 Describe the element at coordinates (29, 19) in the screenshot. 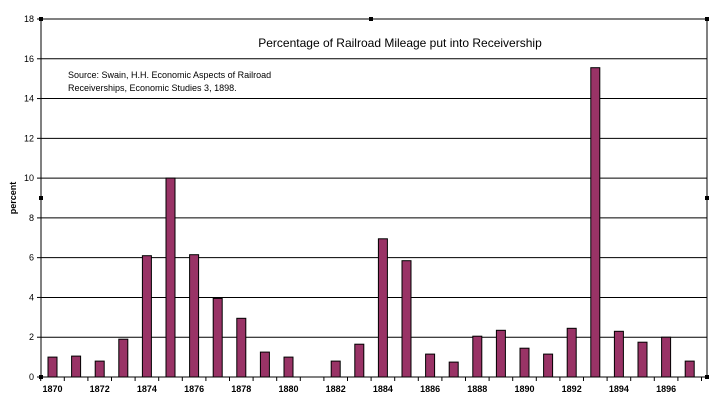

I see `y-tick-label: 18` at that location.